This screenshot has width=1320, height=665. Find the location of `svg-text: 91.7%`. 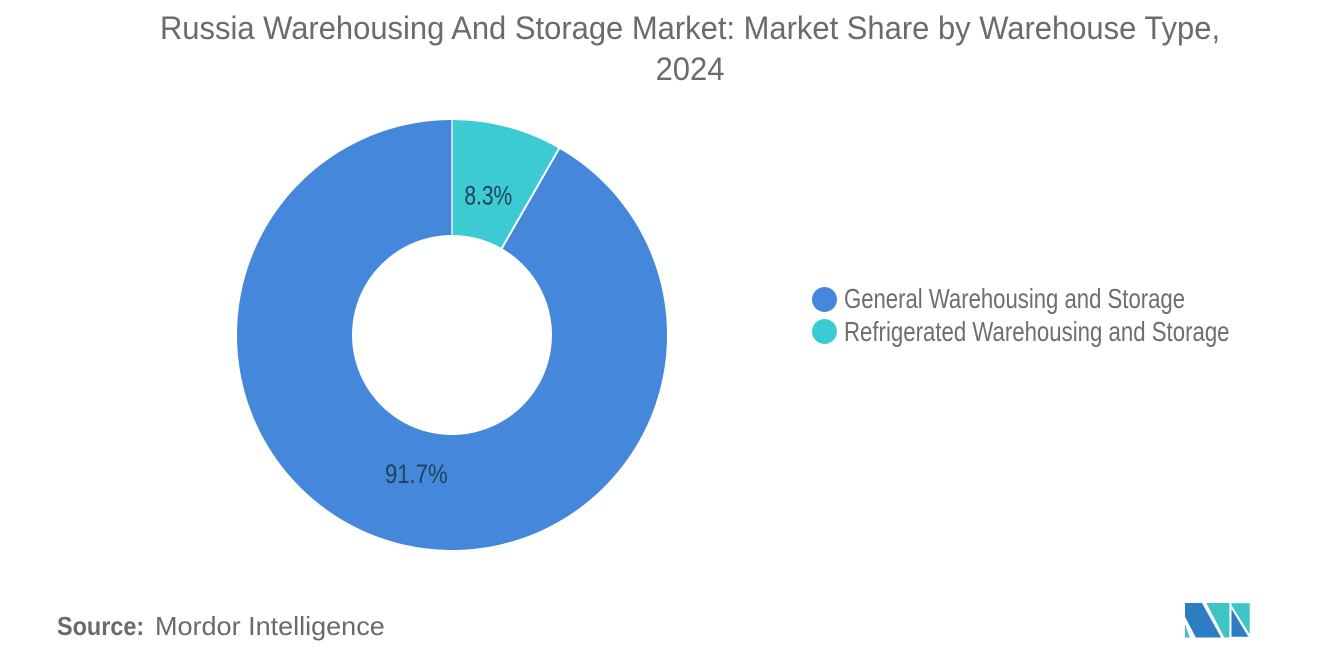

svg-text: 91.7% is located at coordinates (416, 474).